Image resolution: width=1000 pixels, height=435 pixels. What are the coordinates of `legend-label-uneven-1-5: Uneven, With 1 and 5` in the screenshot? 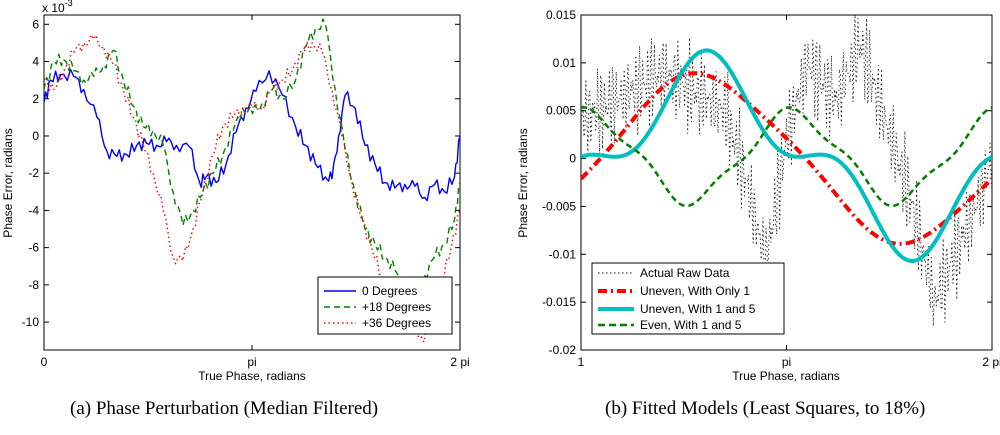 It's located at (698, 309).